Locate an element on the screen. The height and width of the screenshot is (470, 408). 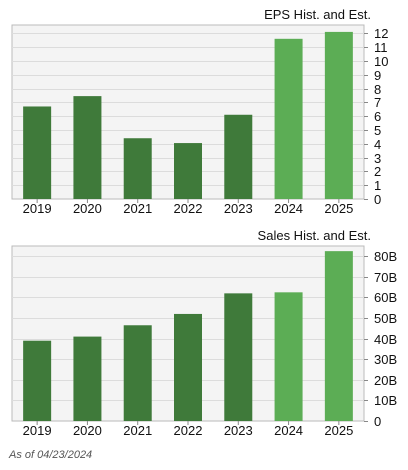
eps-y-tick-label: 4 is located at coordinates (377, 144).